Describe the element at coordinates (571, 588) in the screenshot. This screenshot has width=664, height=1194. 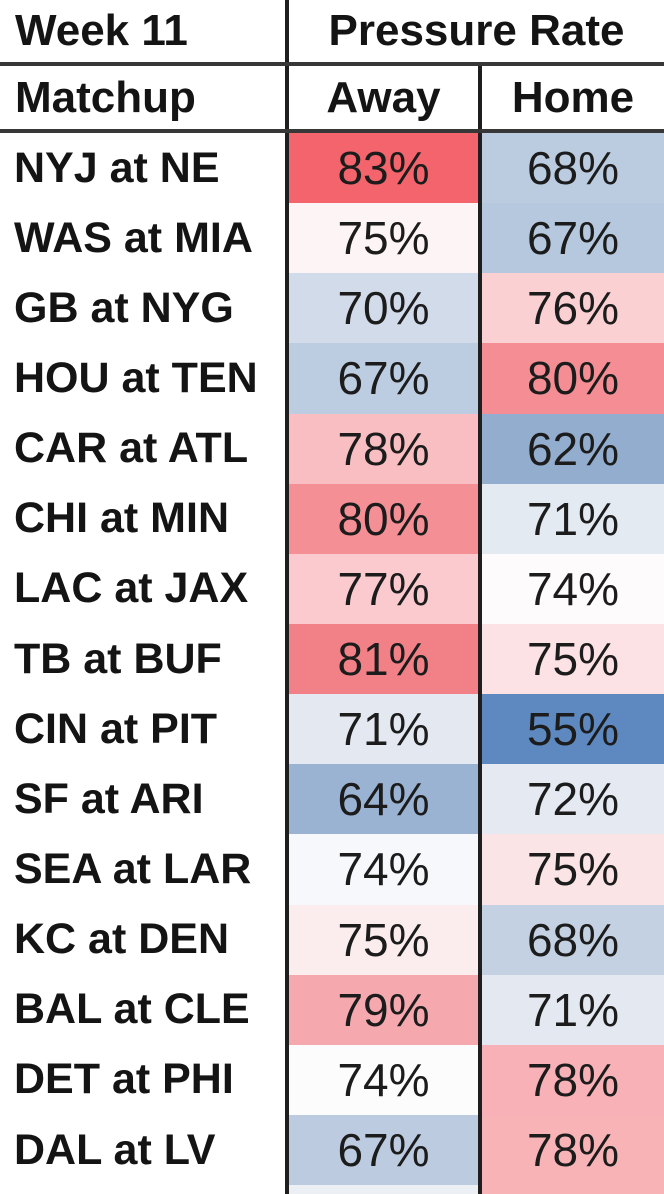
I see `home-rate-cell: 74%` at that location.